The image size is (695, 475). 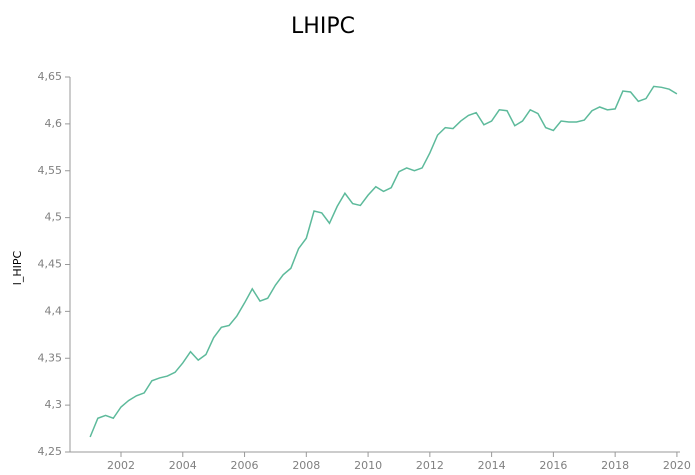 What do you see at coordinates (54, 404) in the screenshot?
I see `y-tick-label: 4,3` at bounding box center [54, 404].